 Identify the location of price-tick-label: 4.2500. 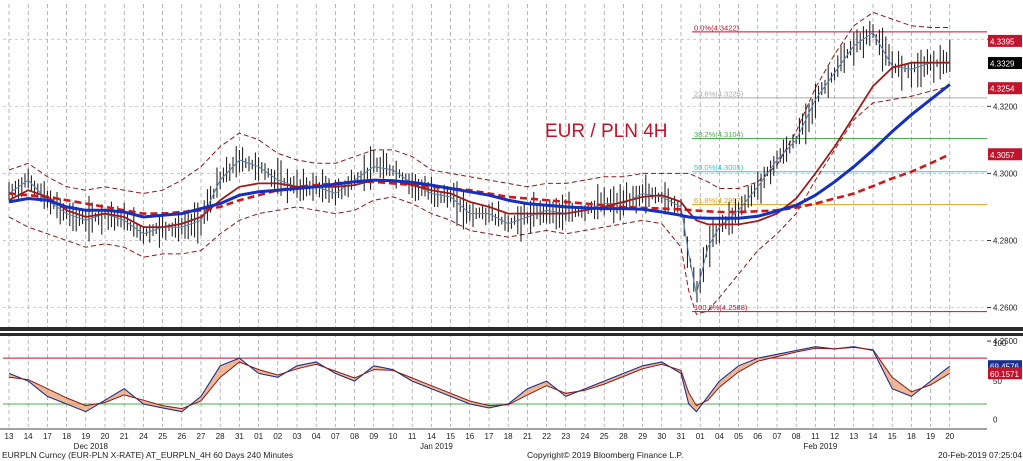
(1005, 341).